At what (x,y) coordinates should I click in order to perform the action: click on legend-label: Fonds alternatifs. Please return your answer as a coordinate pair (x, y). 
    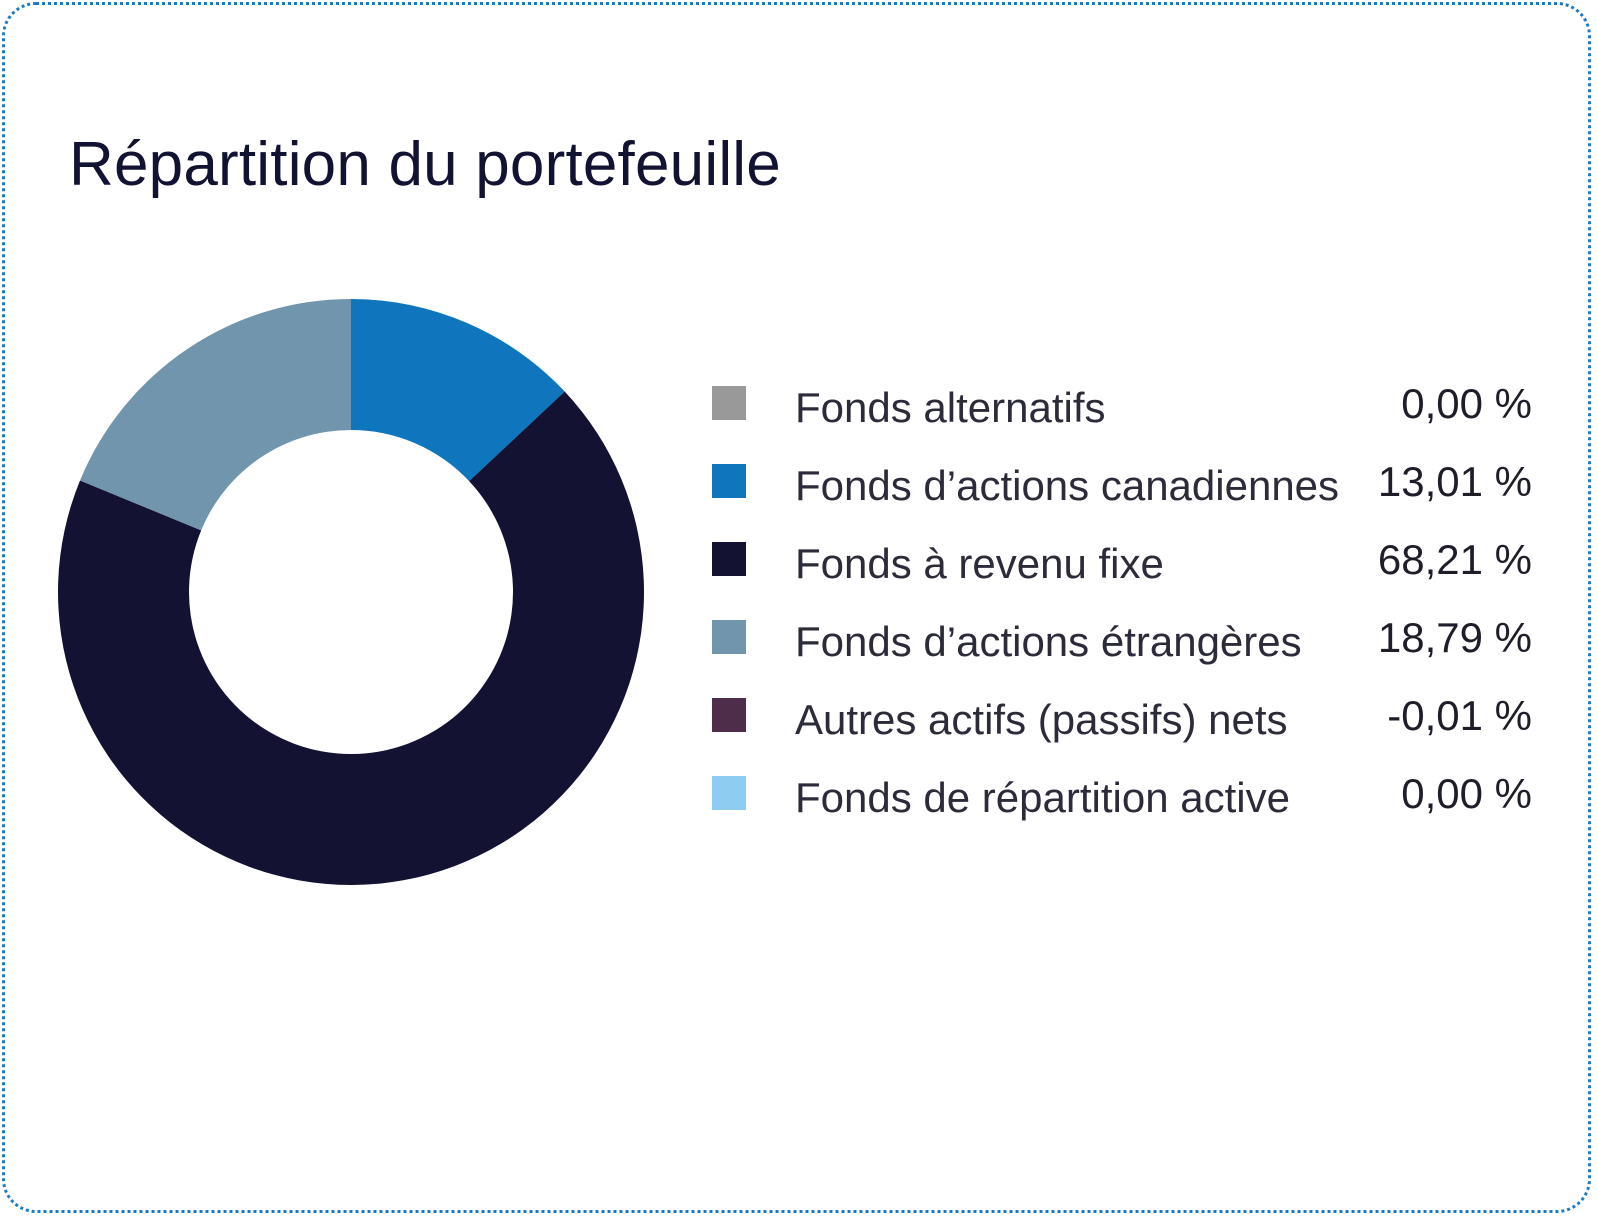
    Looking at the image, I should click on (950, 407).